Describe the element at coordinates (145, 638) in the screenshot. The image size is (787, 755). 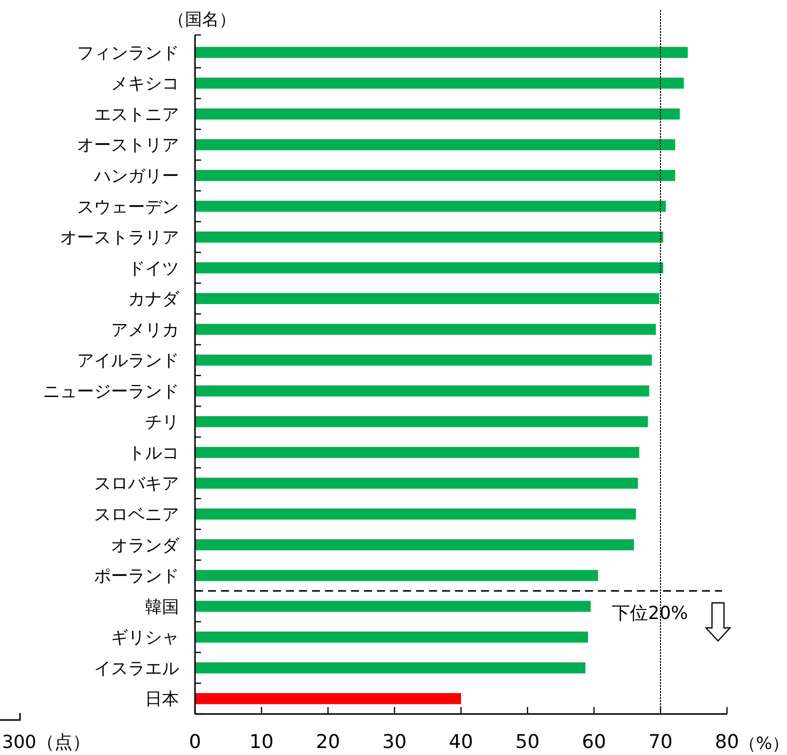
I see `y-tick-label: ギリシャ` at that location.